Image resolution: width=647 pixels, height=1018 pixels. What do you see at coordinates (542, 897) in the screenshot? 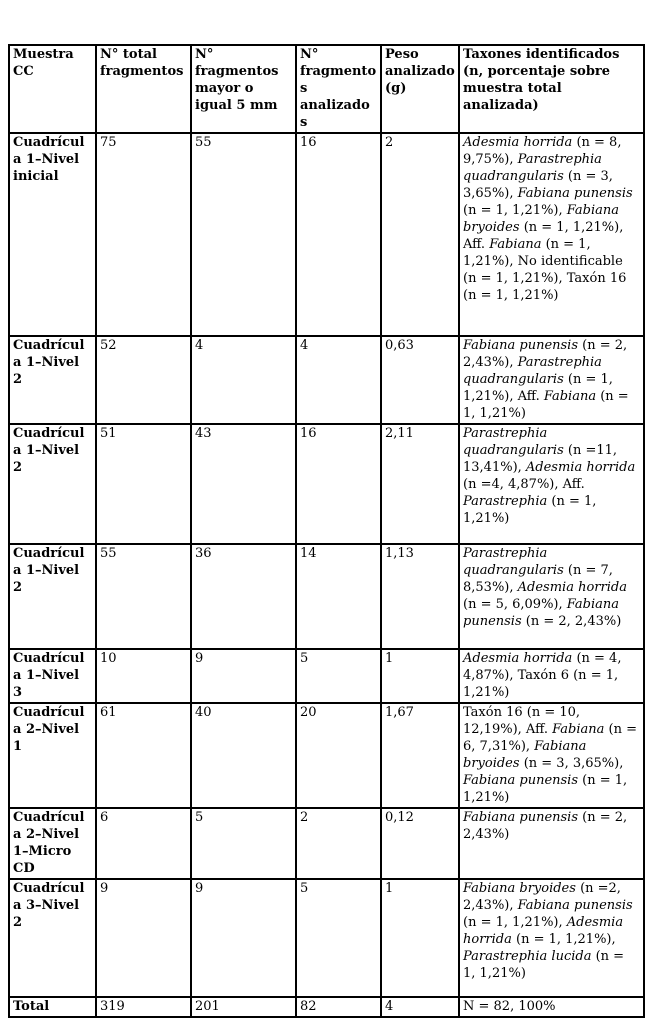
I see `taxon-stats: (n =2, 2,43%),` at bounding box center [542, 897].